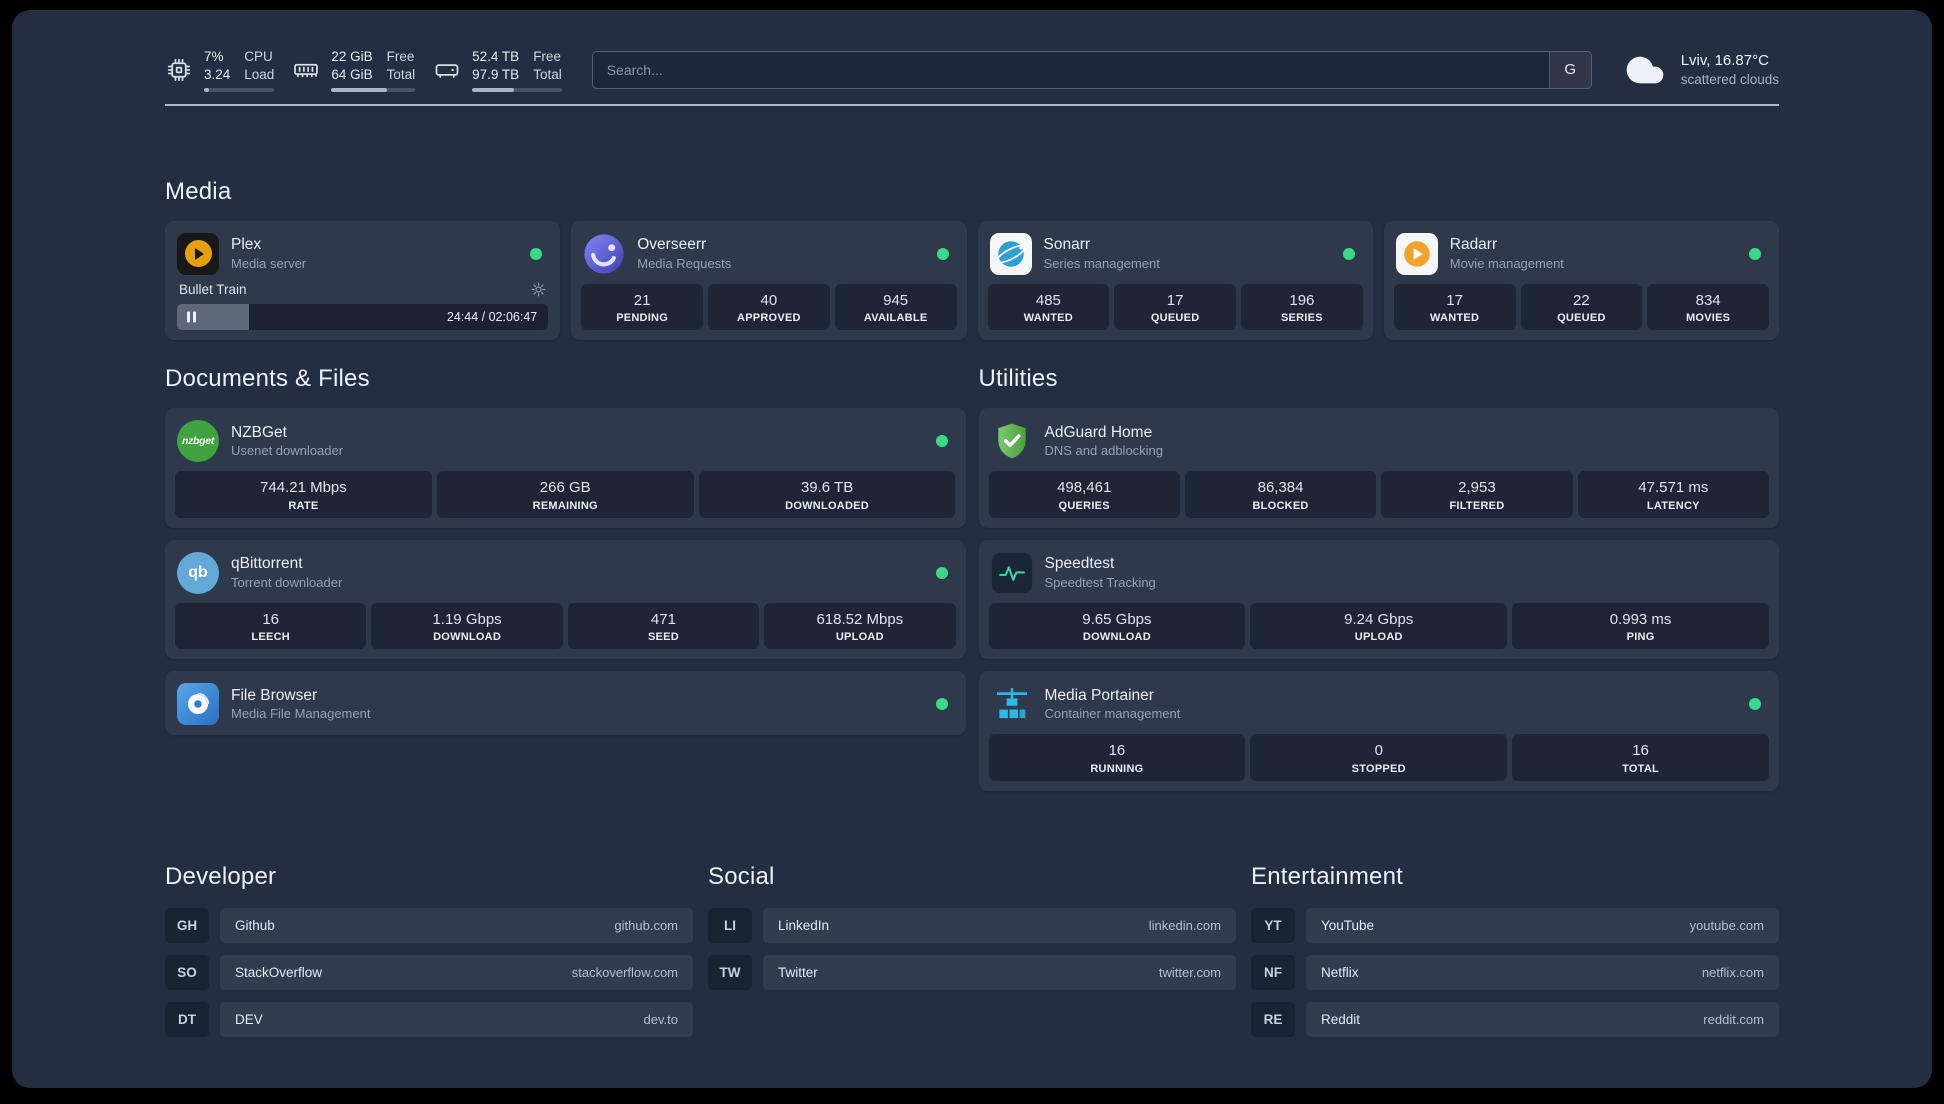 The image size is (1944, 1104). Describe the element at coordinates (1012, 704) in the screenshot. I see `portainer-icon` at that location.